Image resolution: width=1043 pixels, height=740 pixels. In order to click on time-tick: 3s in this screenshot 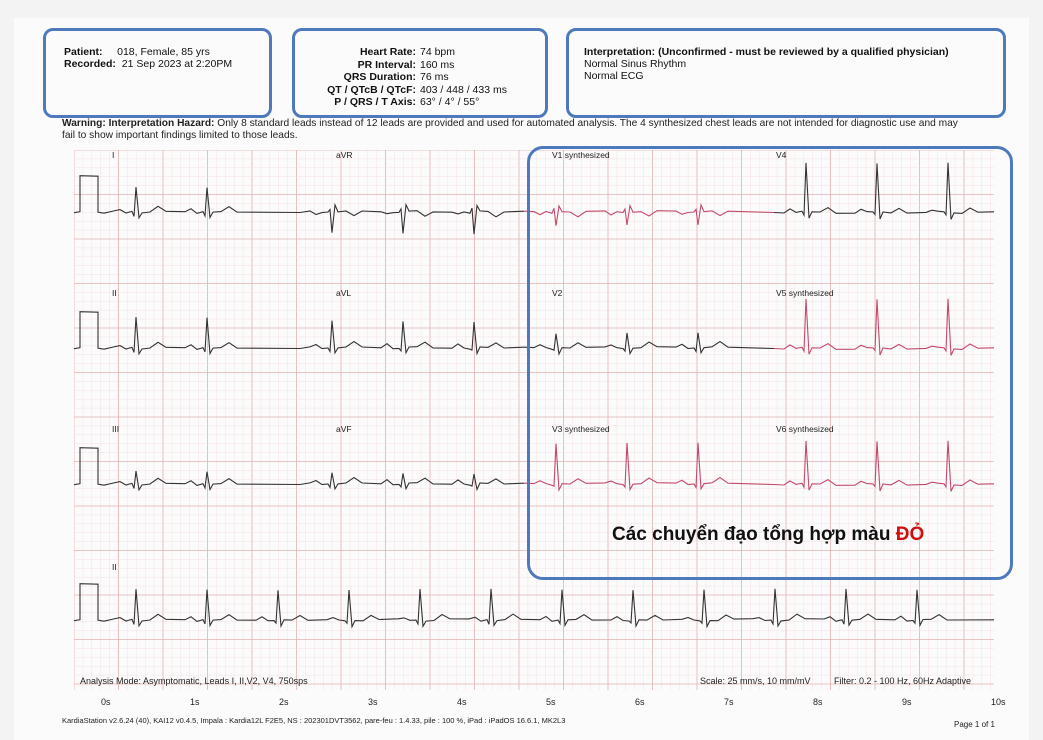, I will do `click(373, 702)`.